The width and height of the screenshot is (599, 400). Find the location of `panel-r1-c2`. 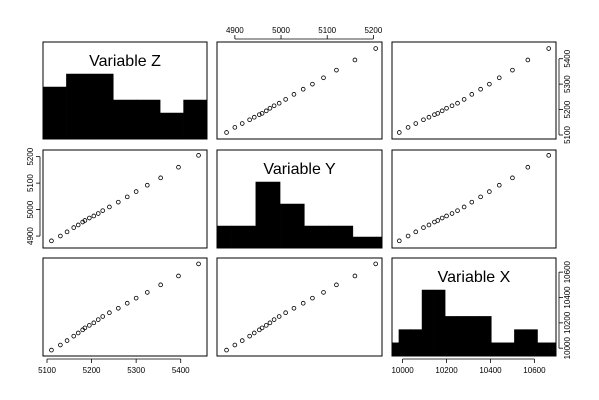

panel-r1-c2 is located at coordinates (299, 90).